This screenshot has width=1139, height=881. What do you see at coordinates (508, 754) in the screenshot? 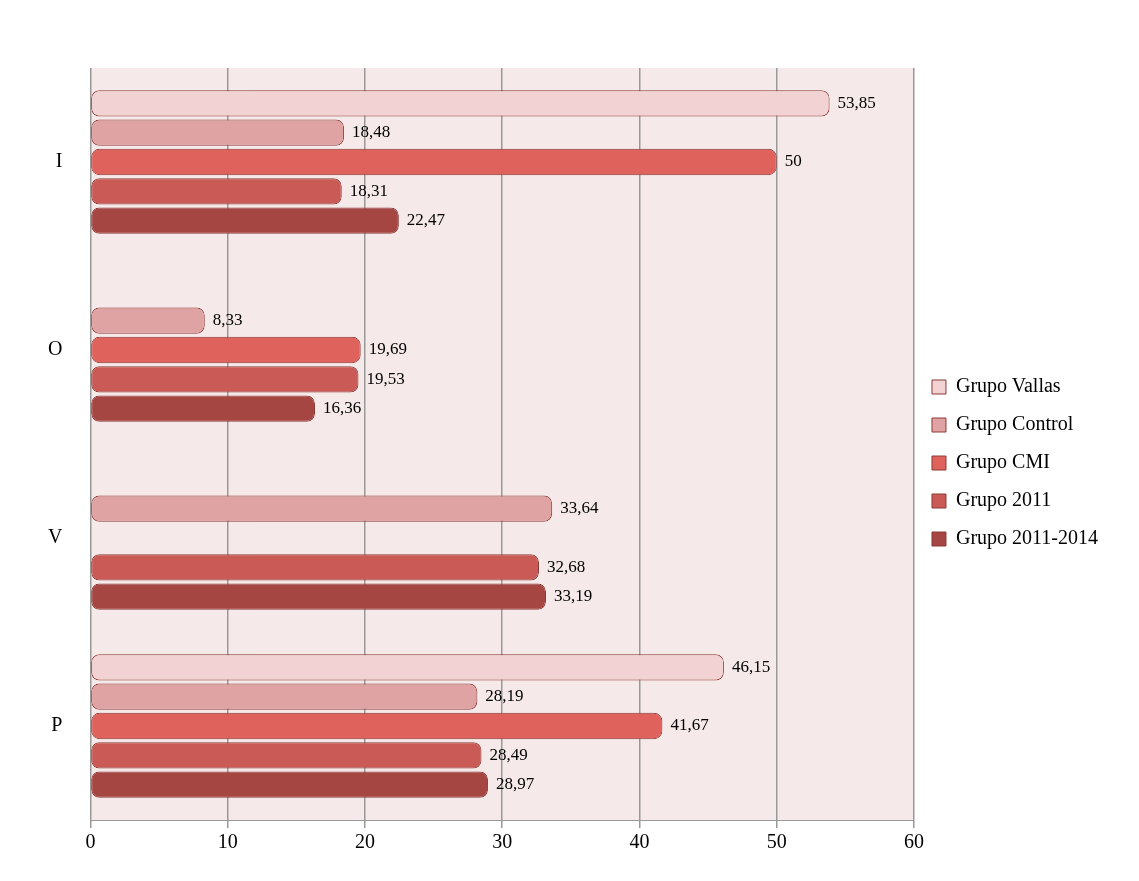
I see `data-label: 28,49` at bounding box center [508, 754].